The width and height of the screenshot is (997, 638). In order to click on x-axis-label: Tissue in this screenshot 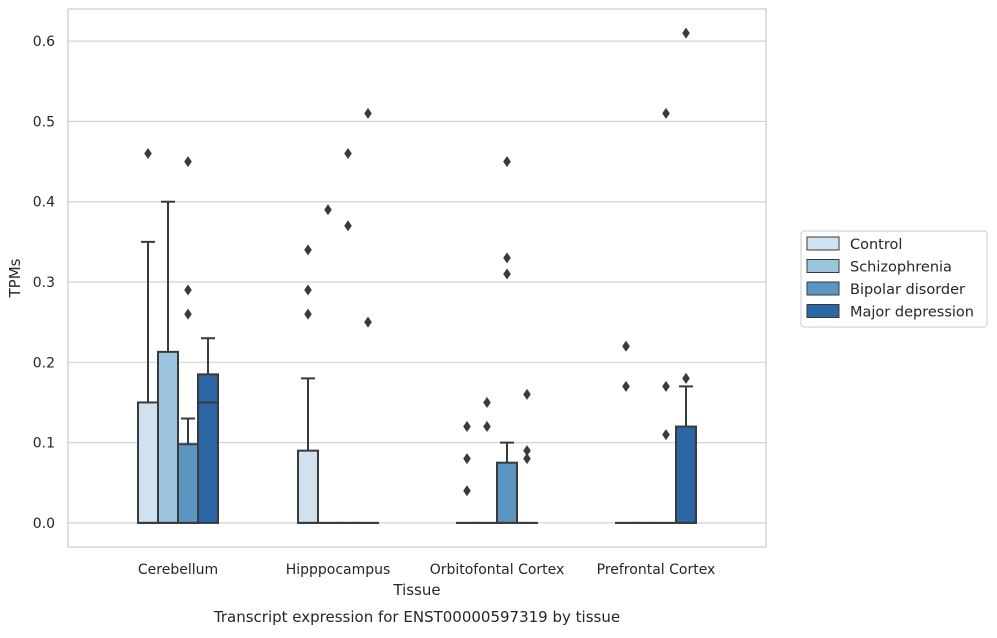, I will do `click(416, 590)`.